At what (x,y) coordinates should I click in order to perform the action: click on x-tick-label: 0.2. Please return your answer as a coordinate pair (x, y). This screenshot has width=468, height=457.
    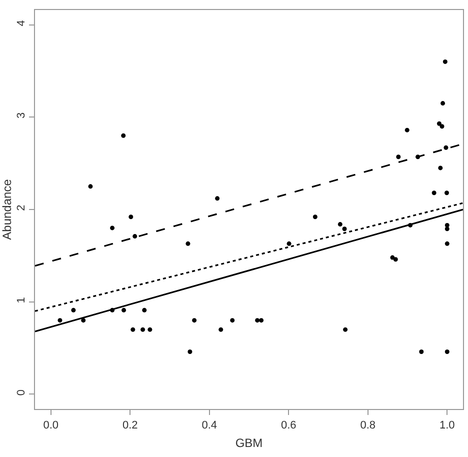
    Looking at the image, I should click on (130, 425).